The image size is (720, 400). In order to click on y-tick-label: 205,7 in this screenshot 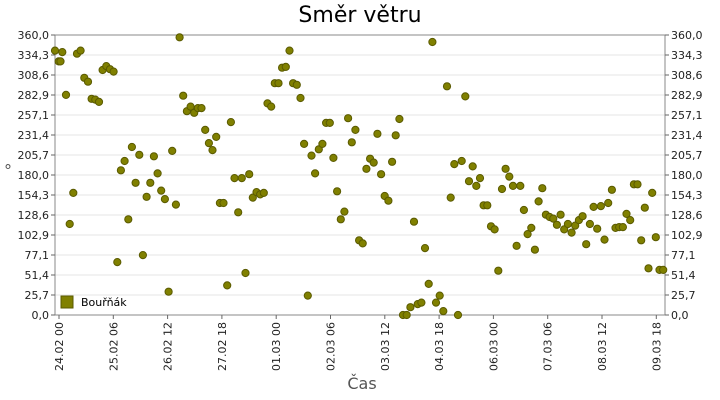, I will do `click(687, 155)`.